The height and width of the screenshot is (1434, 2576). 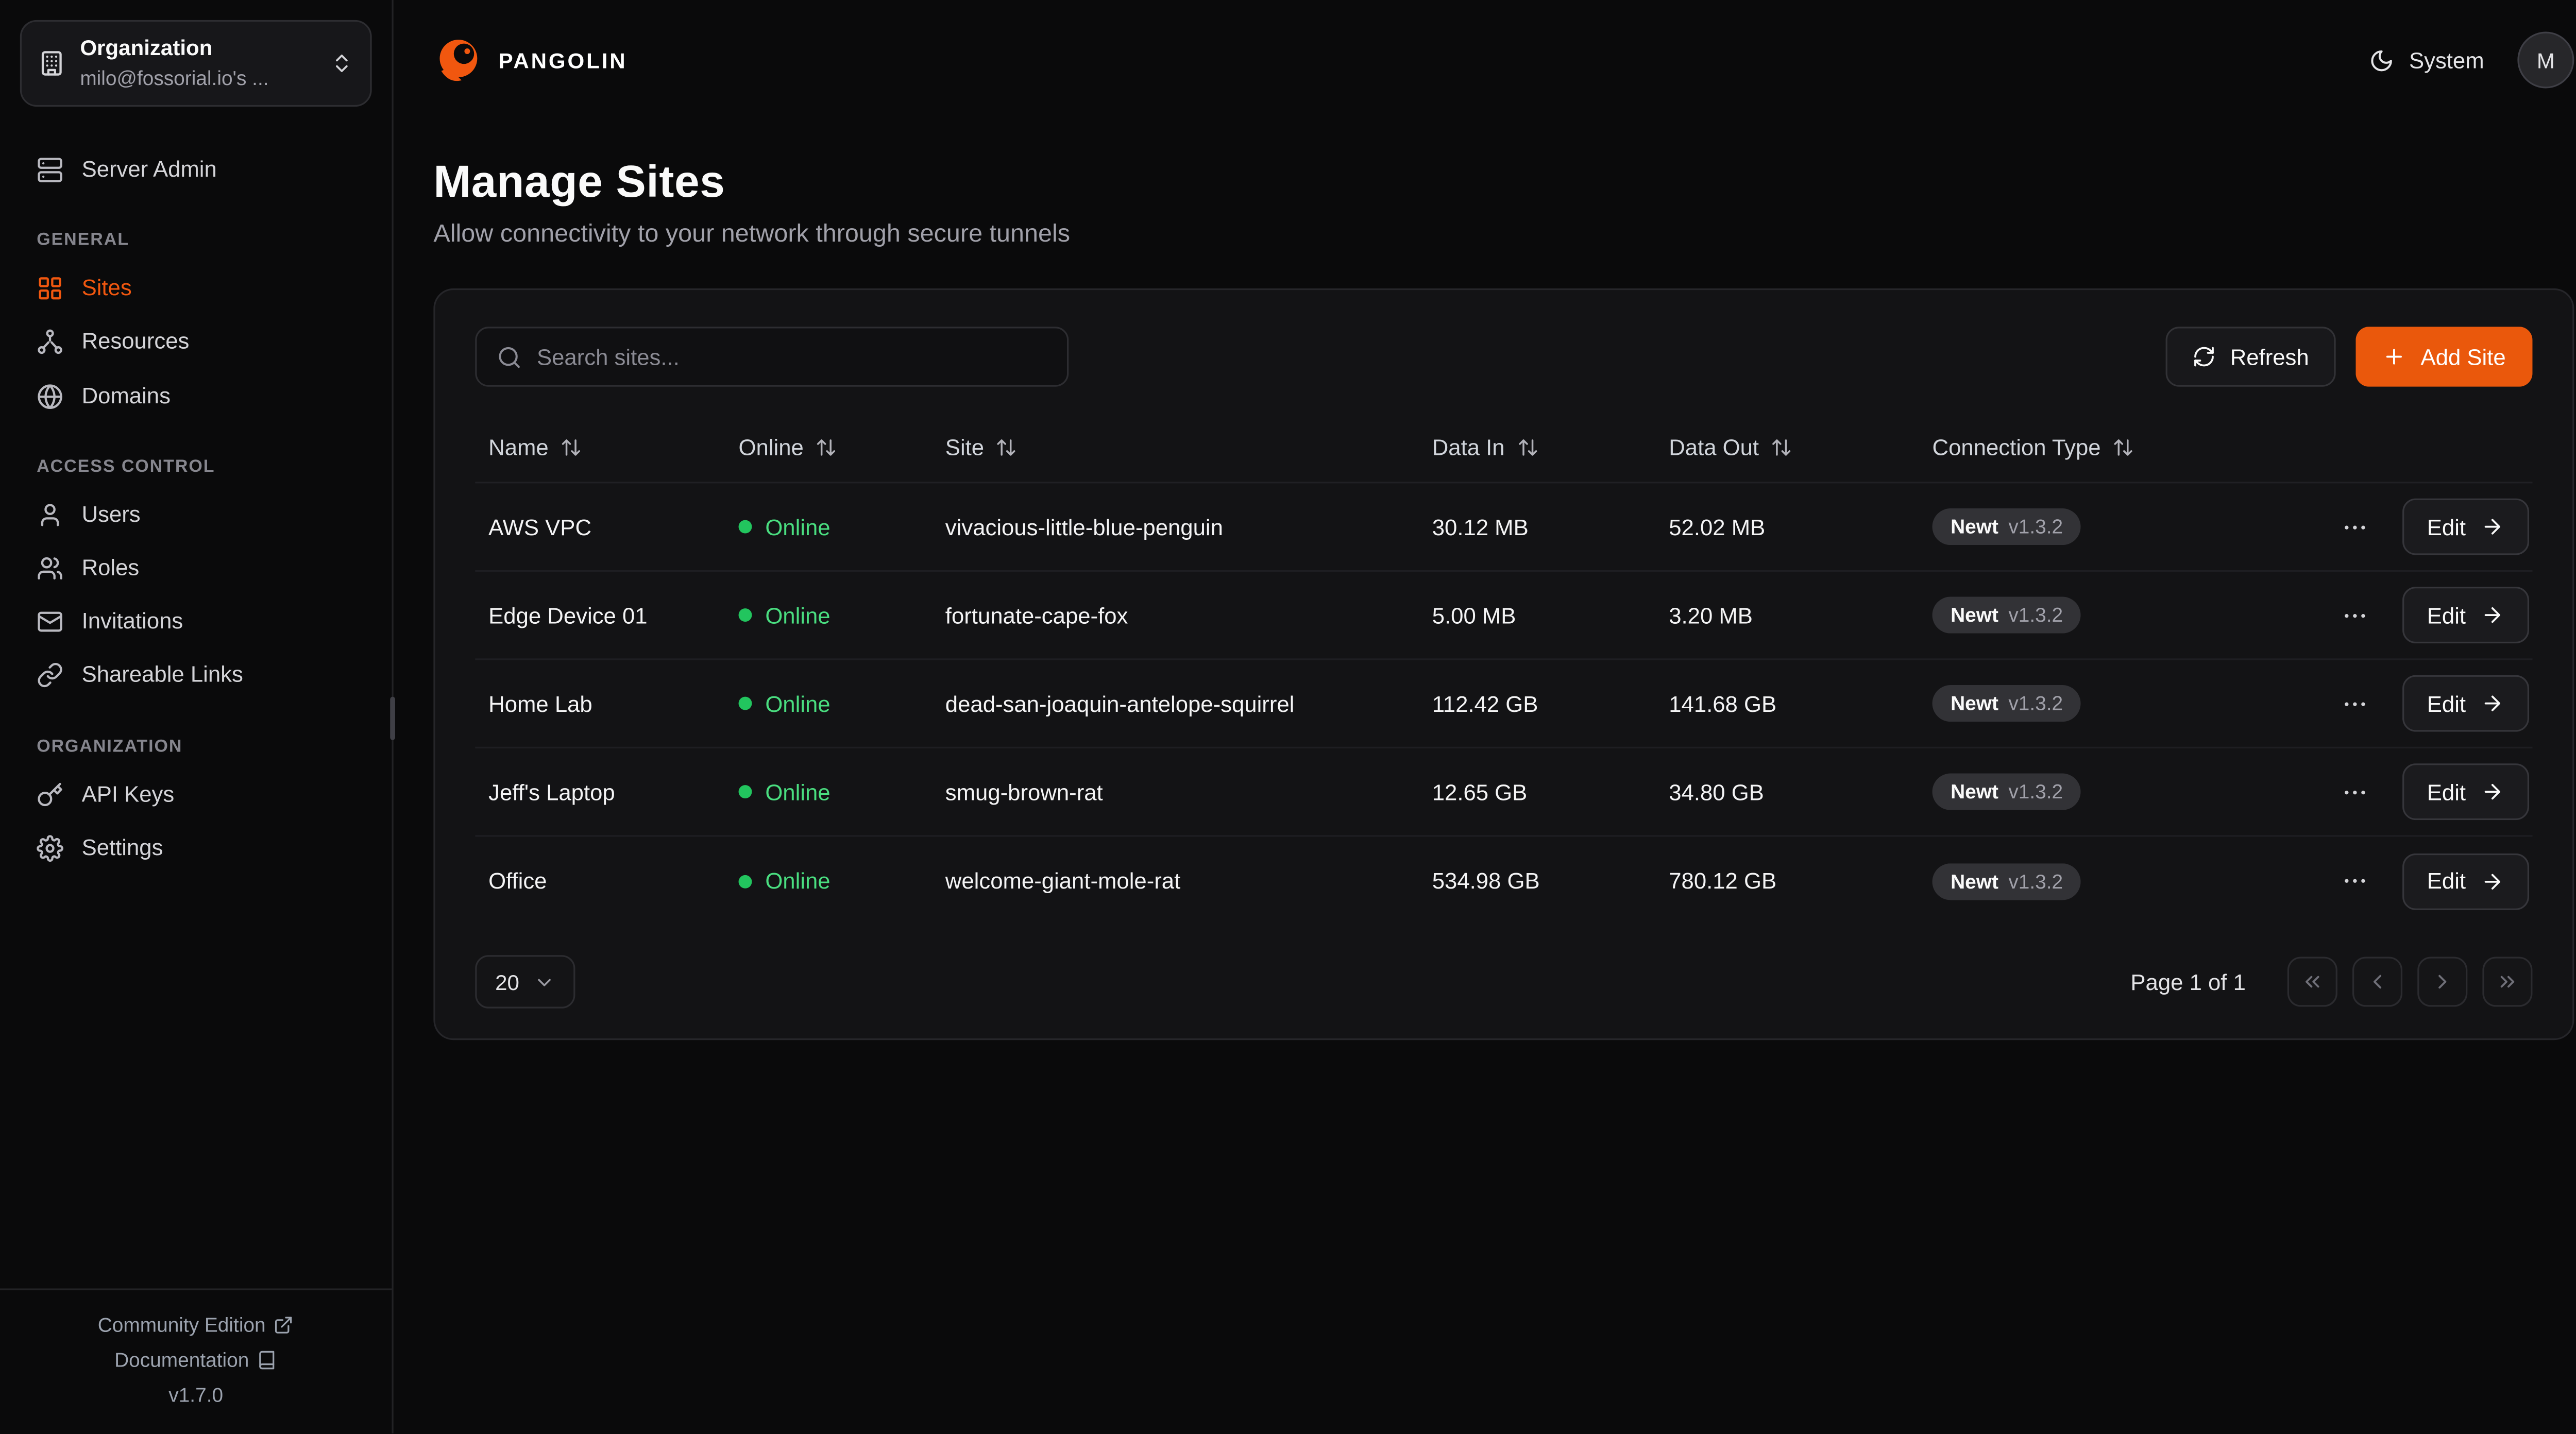 I want to click on column-header-connection-type: Connection Type, so click(x=2114, y=447).